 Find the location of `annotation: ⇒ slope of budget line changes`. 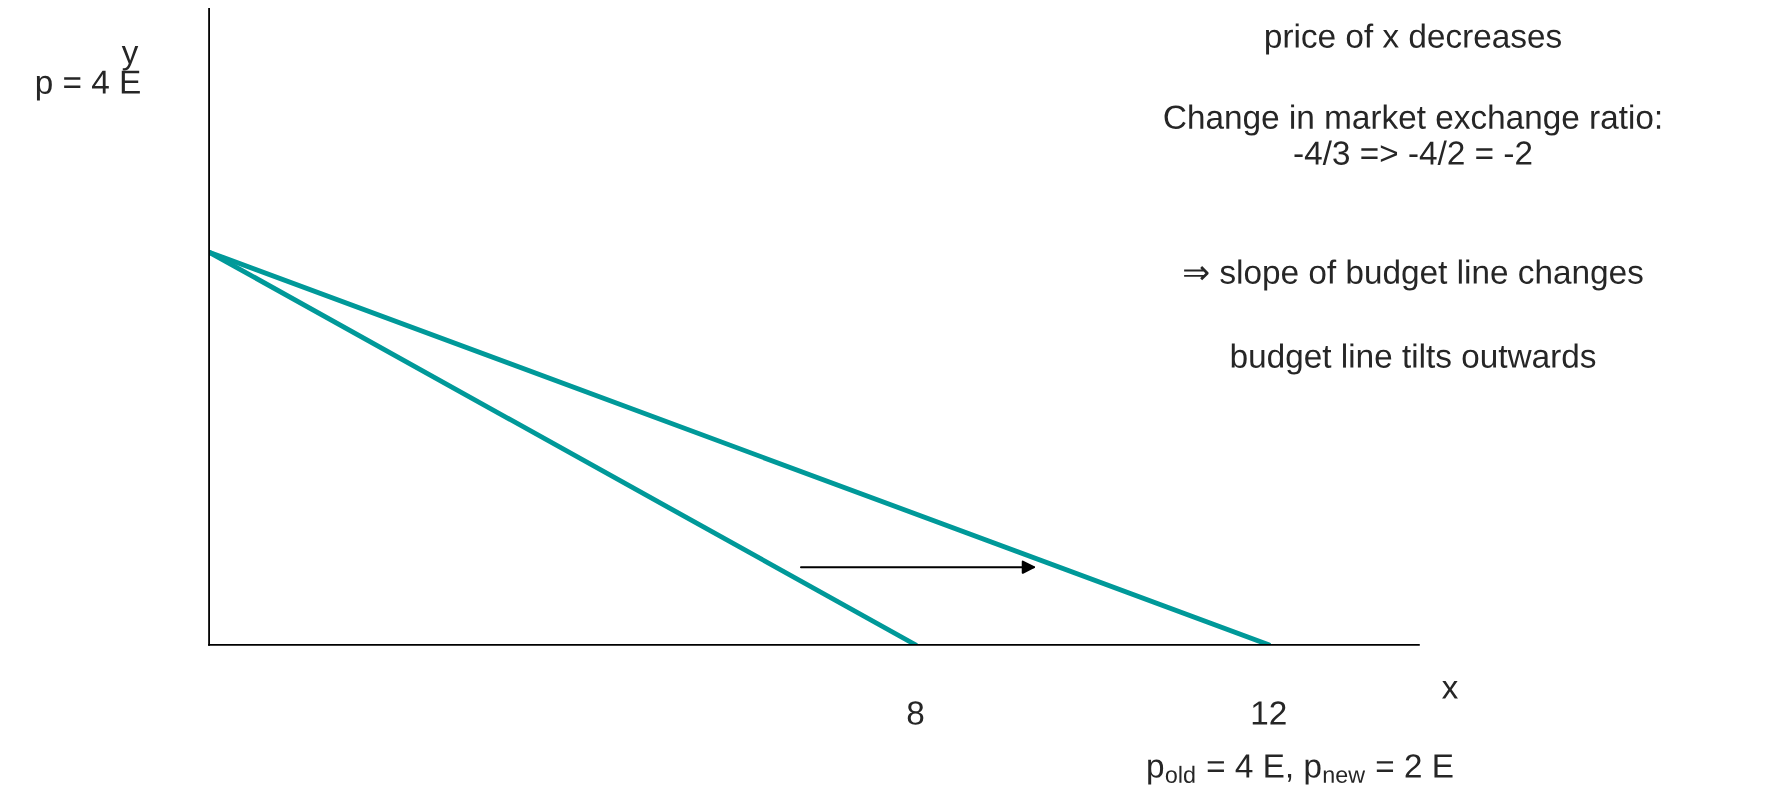

annotation: ⇒ slope of budget line changes is located at coordinates (1413, 275).